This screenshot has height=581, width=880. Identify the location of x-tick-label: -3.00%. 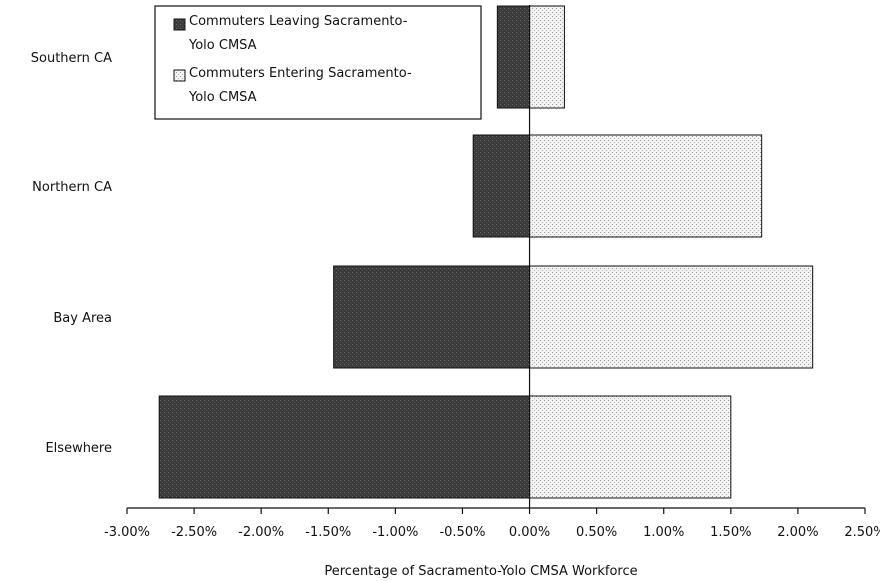
(127, 532).